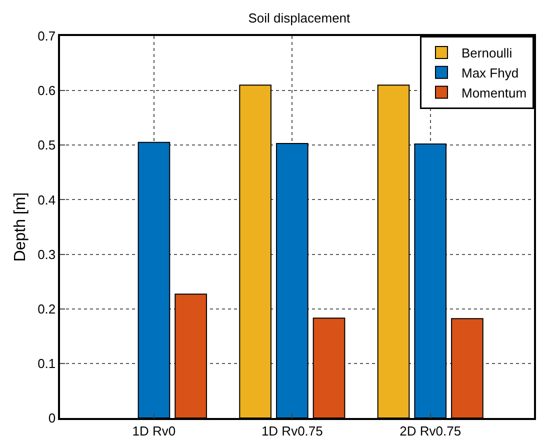  I want to click on chart-title: Soil displacement, so click(299, 18).